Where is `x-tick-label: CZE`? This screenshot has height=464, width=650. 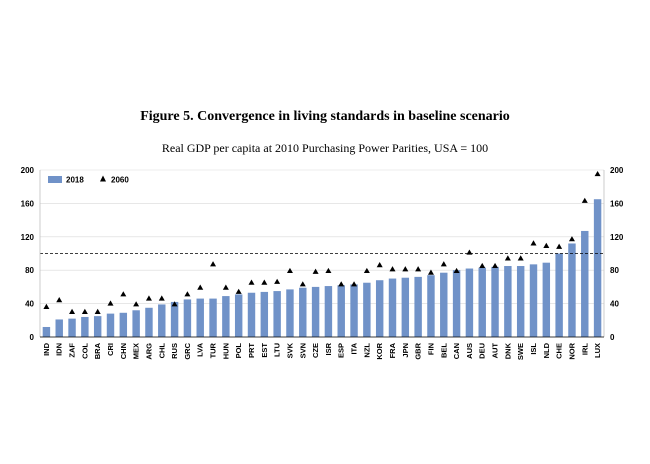 x-tick-label: CZE is located at coordinates (315, 350).